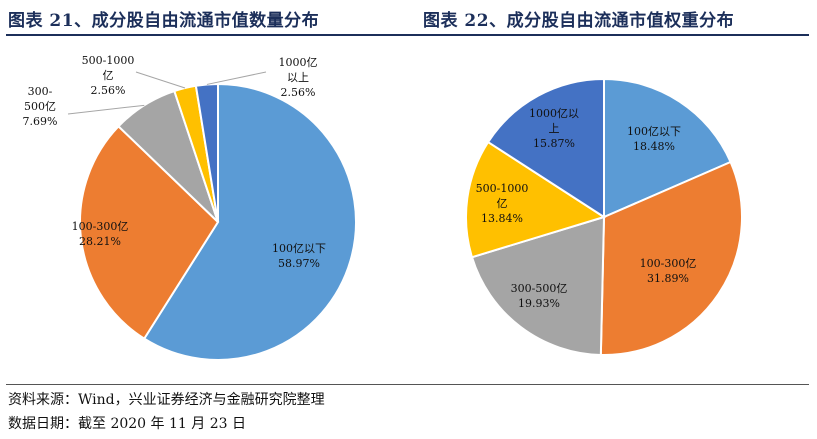 The width and height of the screenshot is (817, 439). I want to click on data-label-300-500: 300- 500亿 7.69%, so click(40, 106).